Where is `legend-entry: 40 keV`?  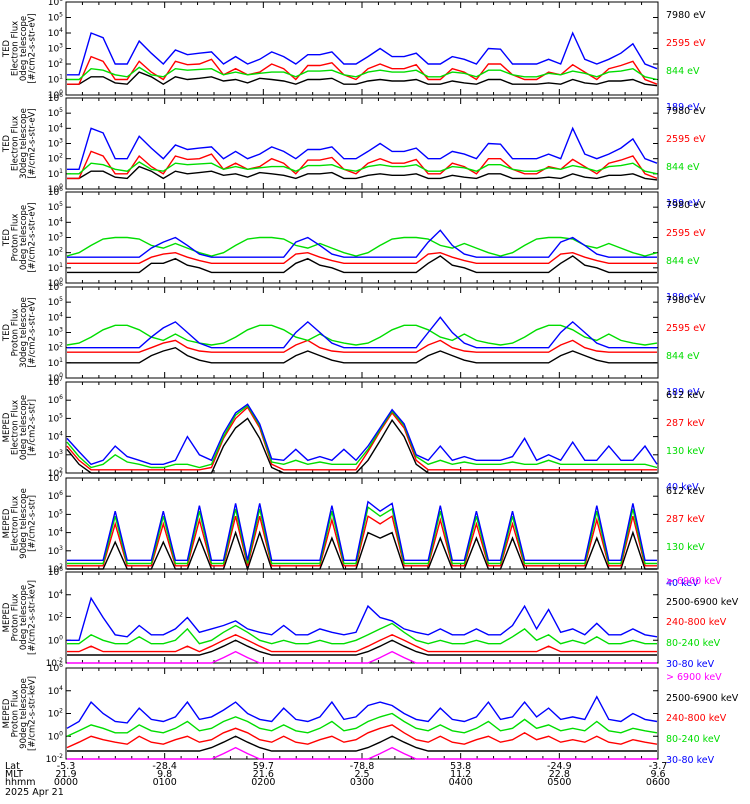
legend-entry: 40 keV is located at coordinates (682, 487).